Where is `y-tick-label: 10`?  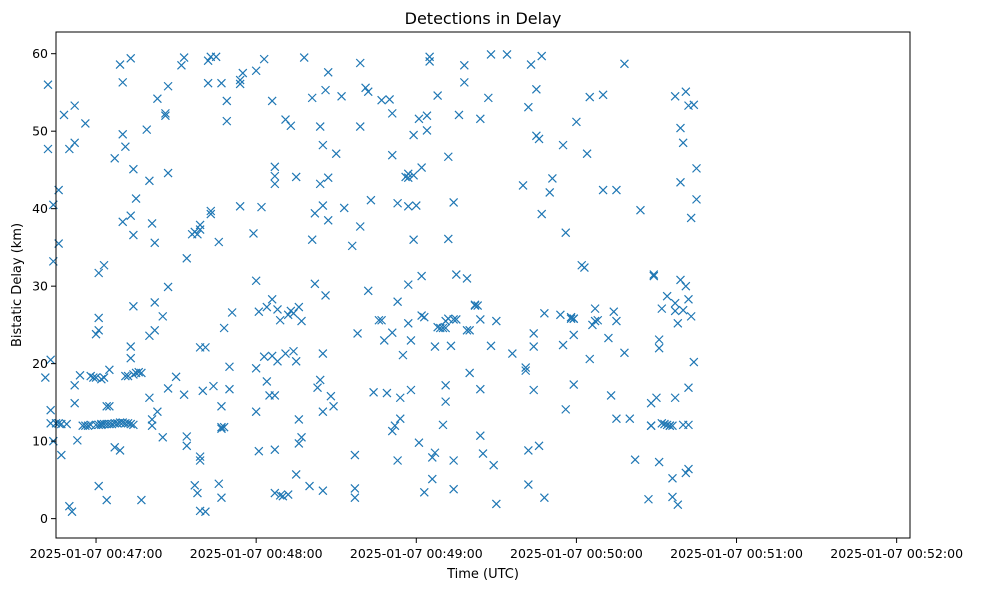
y-tick-label: 10 is located at coordinates (40, 441).